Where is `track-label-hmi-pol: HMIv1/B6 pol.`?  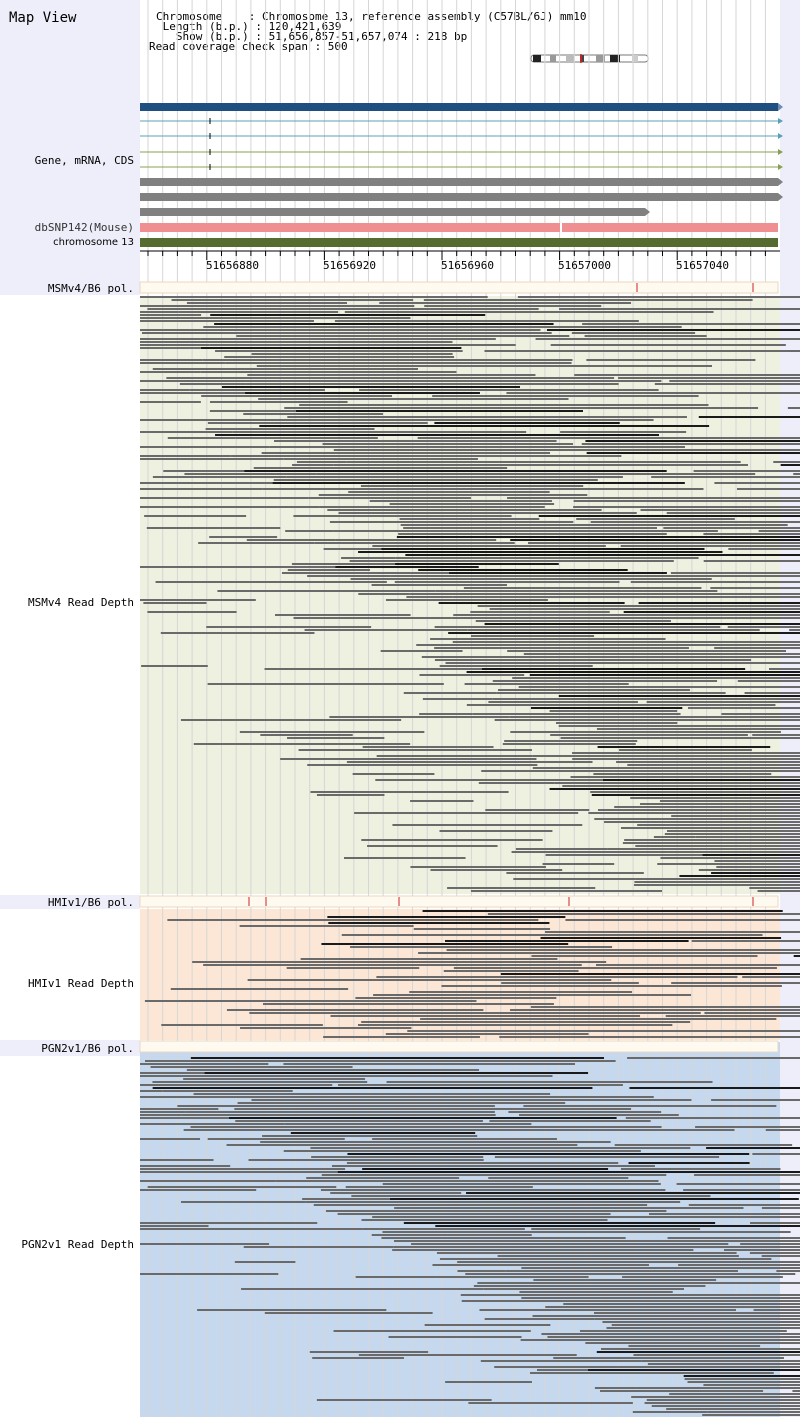 track-label-hmi-pol: HMIv1/B6 pol. is located at coordinates (90, 902).